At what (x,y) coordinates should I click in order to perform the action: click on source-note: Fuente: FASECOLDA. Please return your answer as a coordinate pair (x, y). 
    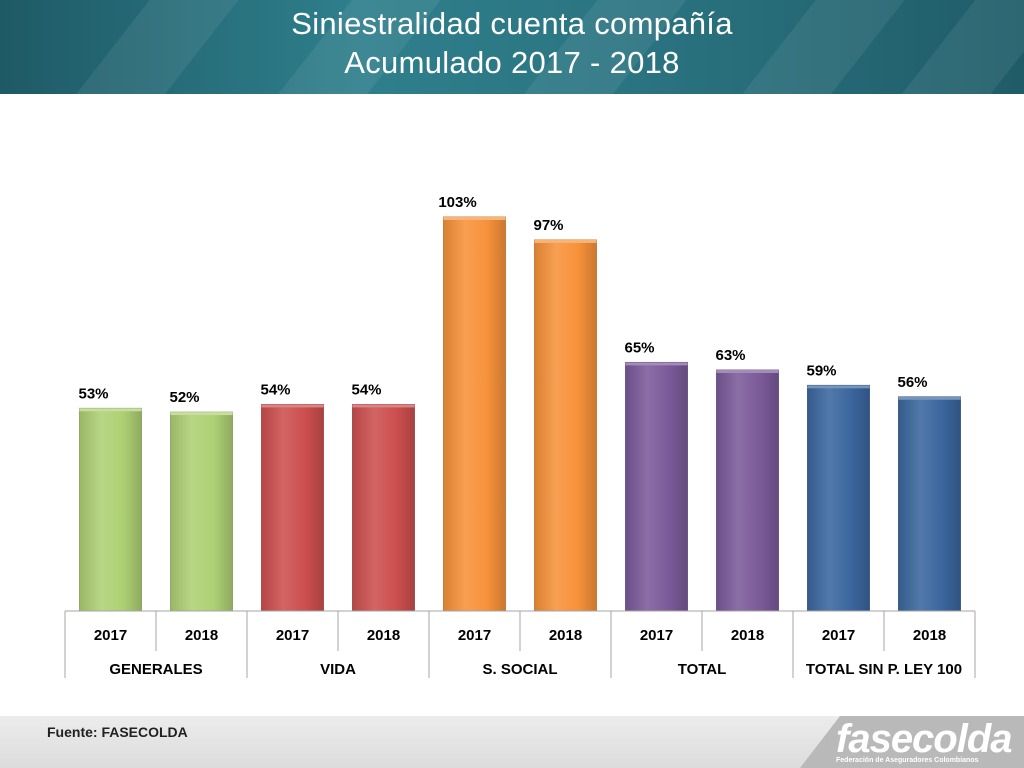
    Looking at the image, I should click on (117, 732).